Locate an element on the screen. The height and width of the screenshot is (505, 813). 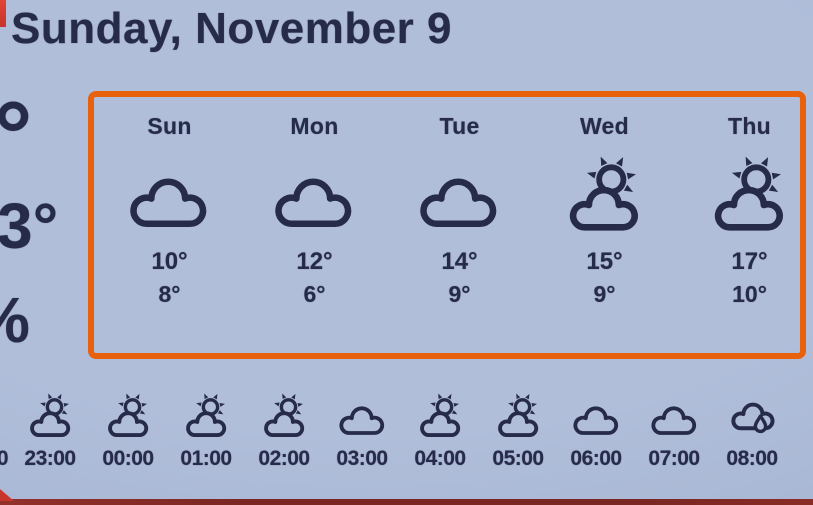
day-name: Tue is located at coordinates (459, 126).